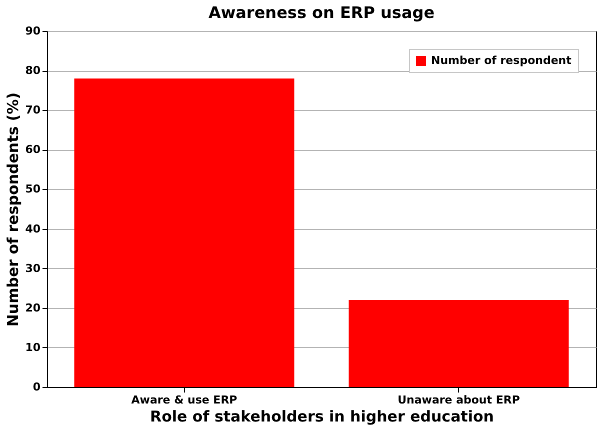 The image size is (601, 429). Describe the element at coordinates (33, 71) in the screenshot. I see `y-tick-label: 80` at that location.